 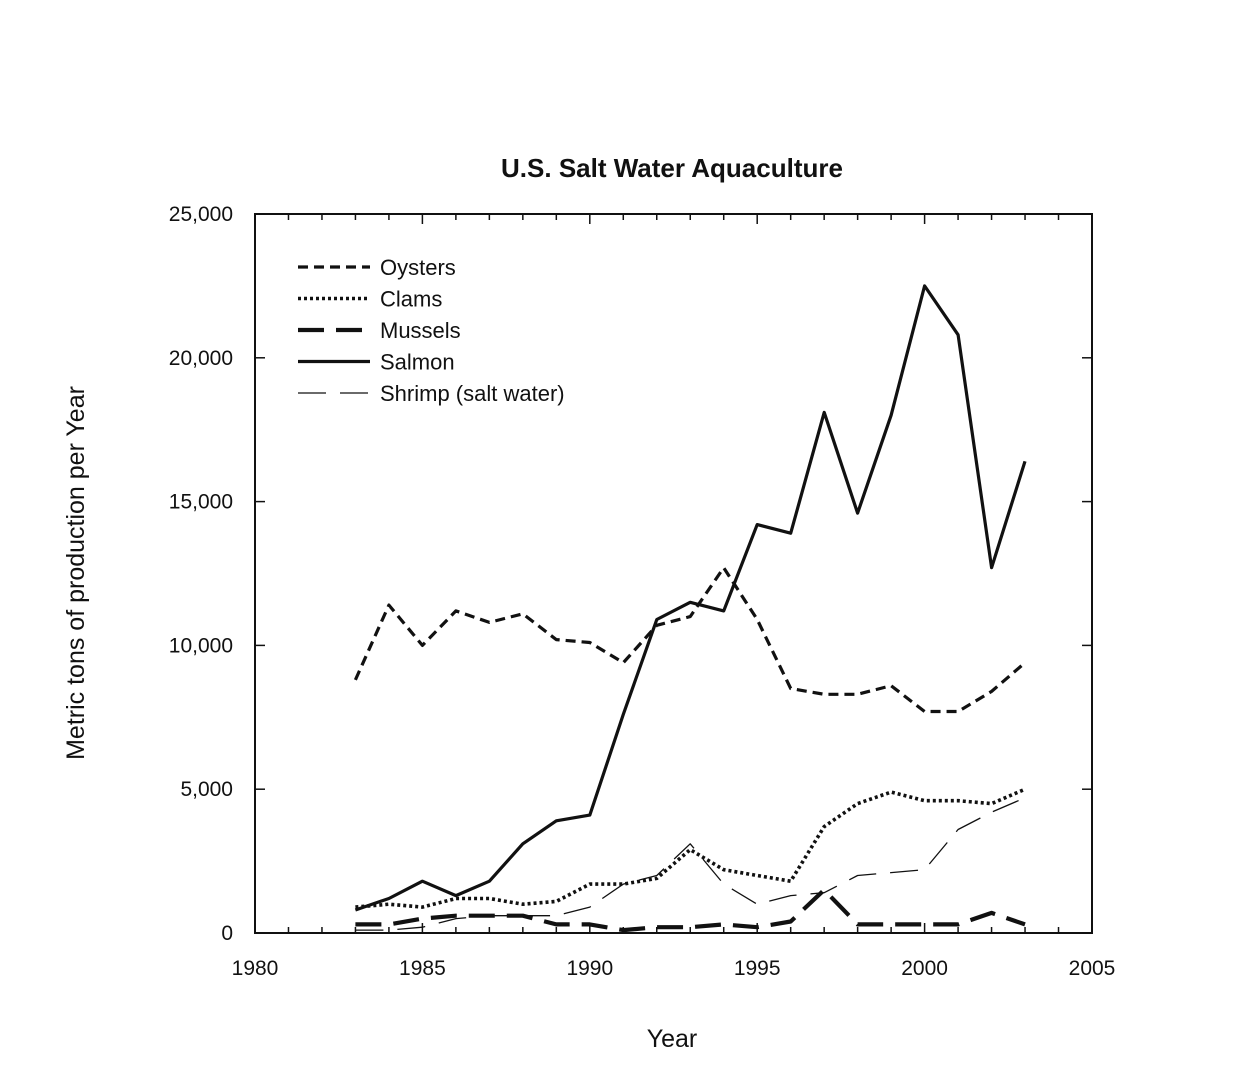 I want to click on legend-label-oysters: Oysters, so click(x=418, y=267).